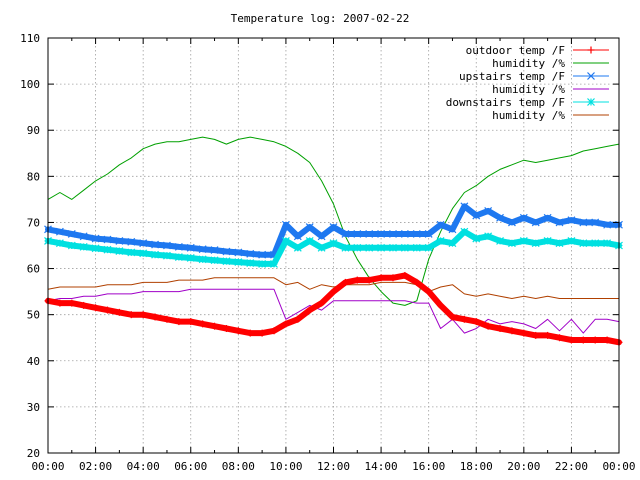  What do you see at coordinates (33, 130) in the screenshot?
I see `y-tick-label: 90` at bounding box center [33, 130].